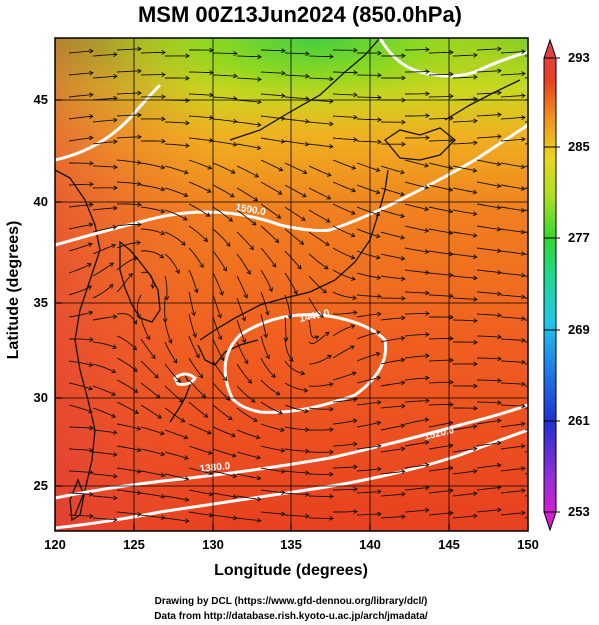 This screenshot has width=599, height=625. What do you see at coordinates (134, 544) in the screenshot?
I see `x-tick-label: 125` at bounding box center [134, 544].